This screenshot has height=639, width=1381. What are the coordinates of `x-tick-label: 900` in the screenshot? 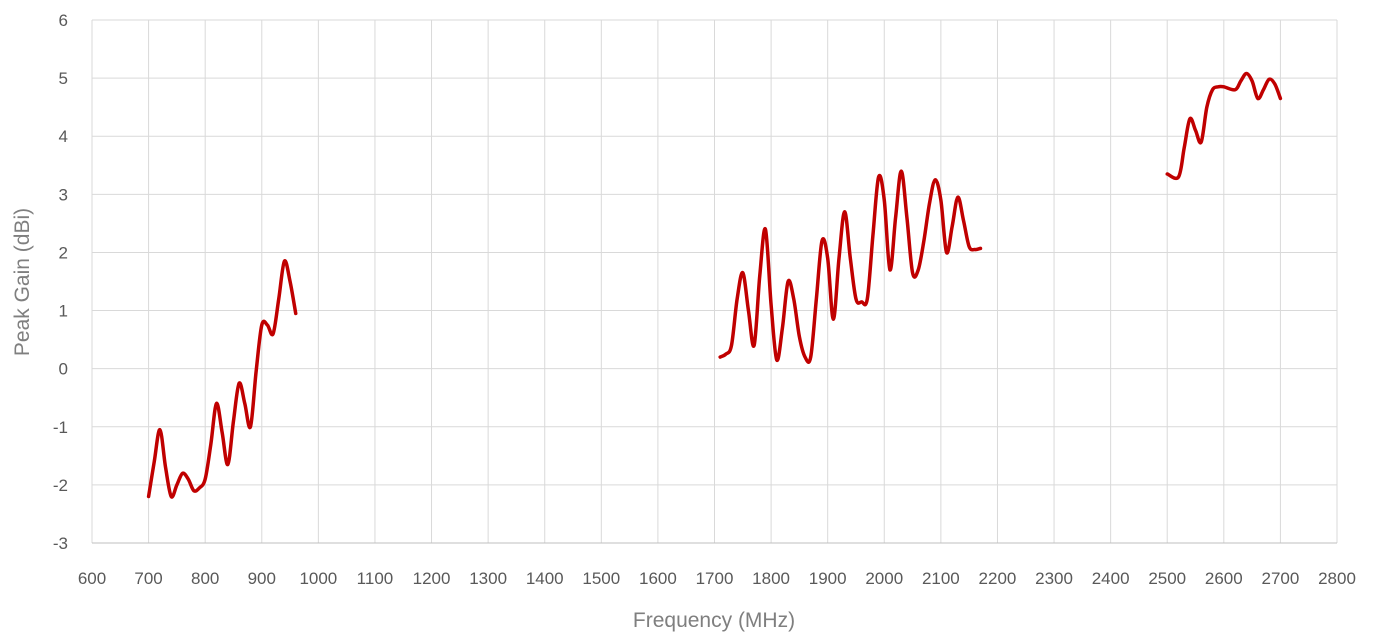 It's located at (262, 578).